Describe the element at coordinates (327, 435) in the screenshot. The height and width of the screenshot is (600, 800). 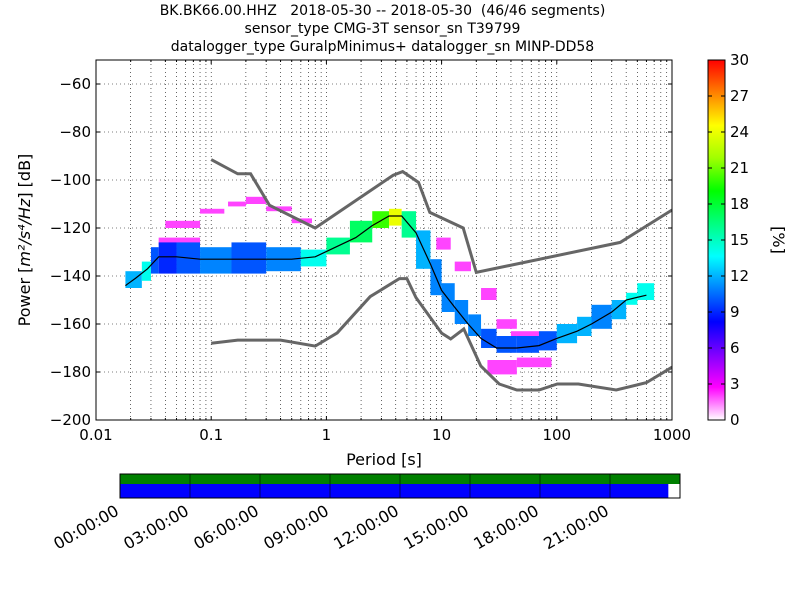
I see `x-tick-label: 1` at that location.